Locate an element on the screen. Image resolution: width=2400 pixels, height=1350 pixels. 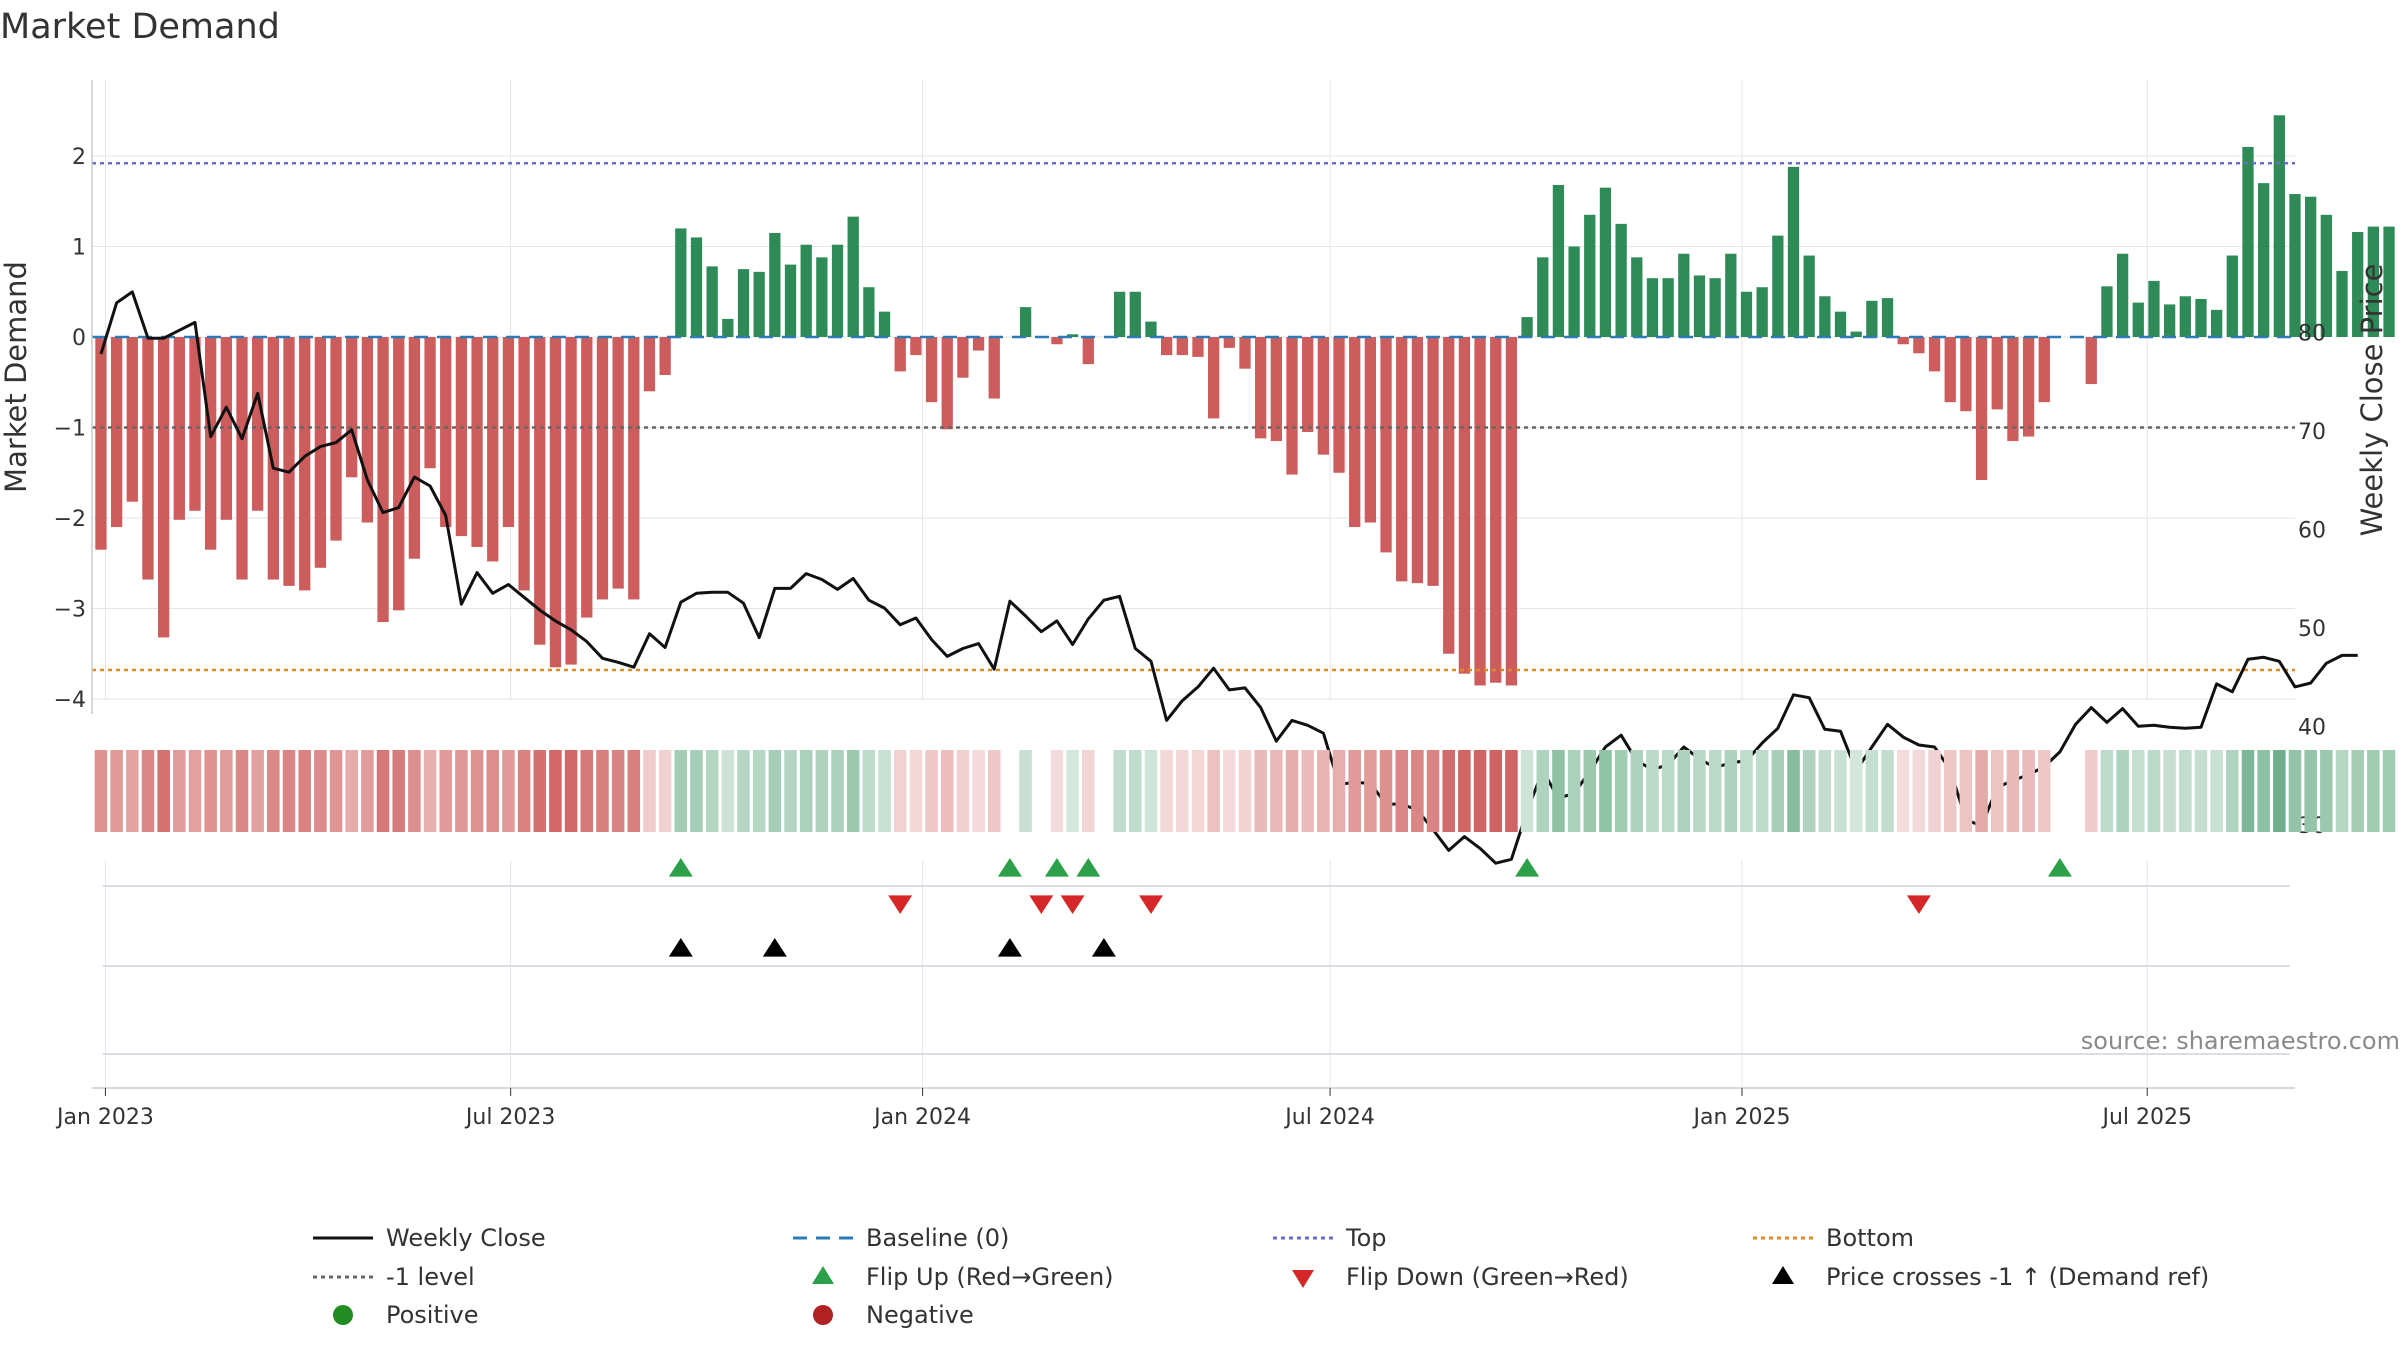
y-tick-label: 1 is located at coordinates (79, 248).